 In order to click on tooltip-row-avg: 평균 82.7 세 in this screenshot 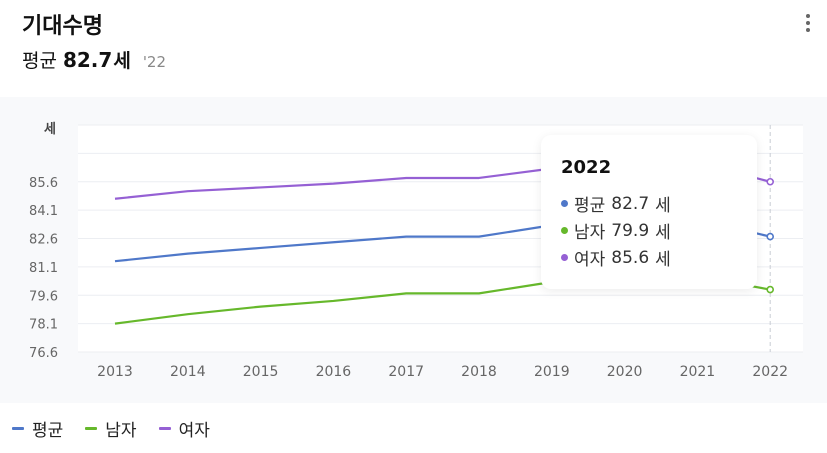, I will do `click(616, 203)`.